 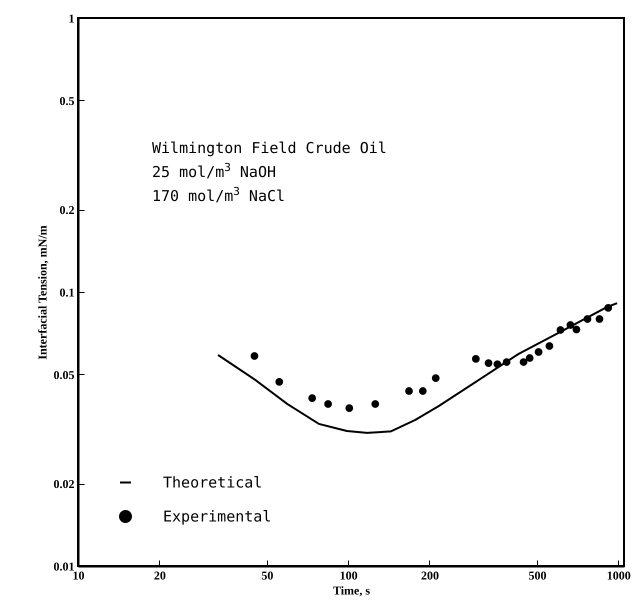 I want to click on y-tick-label: 1, so click(x=71, y=19).